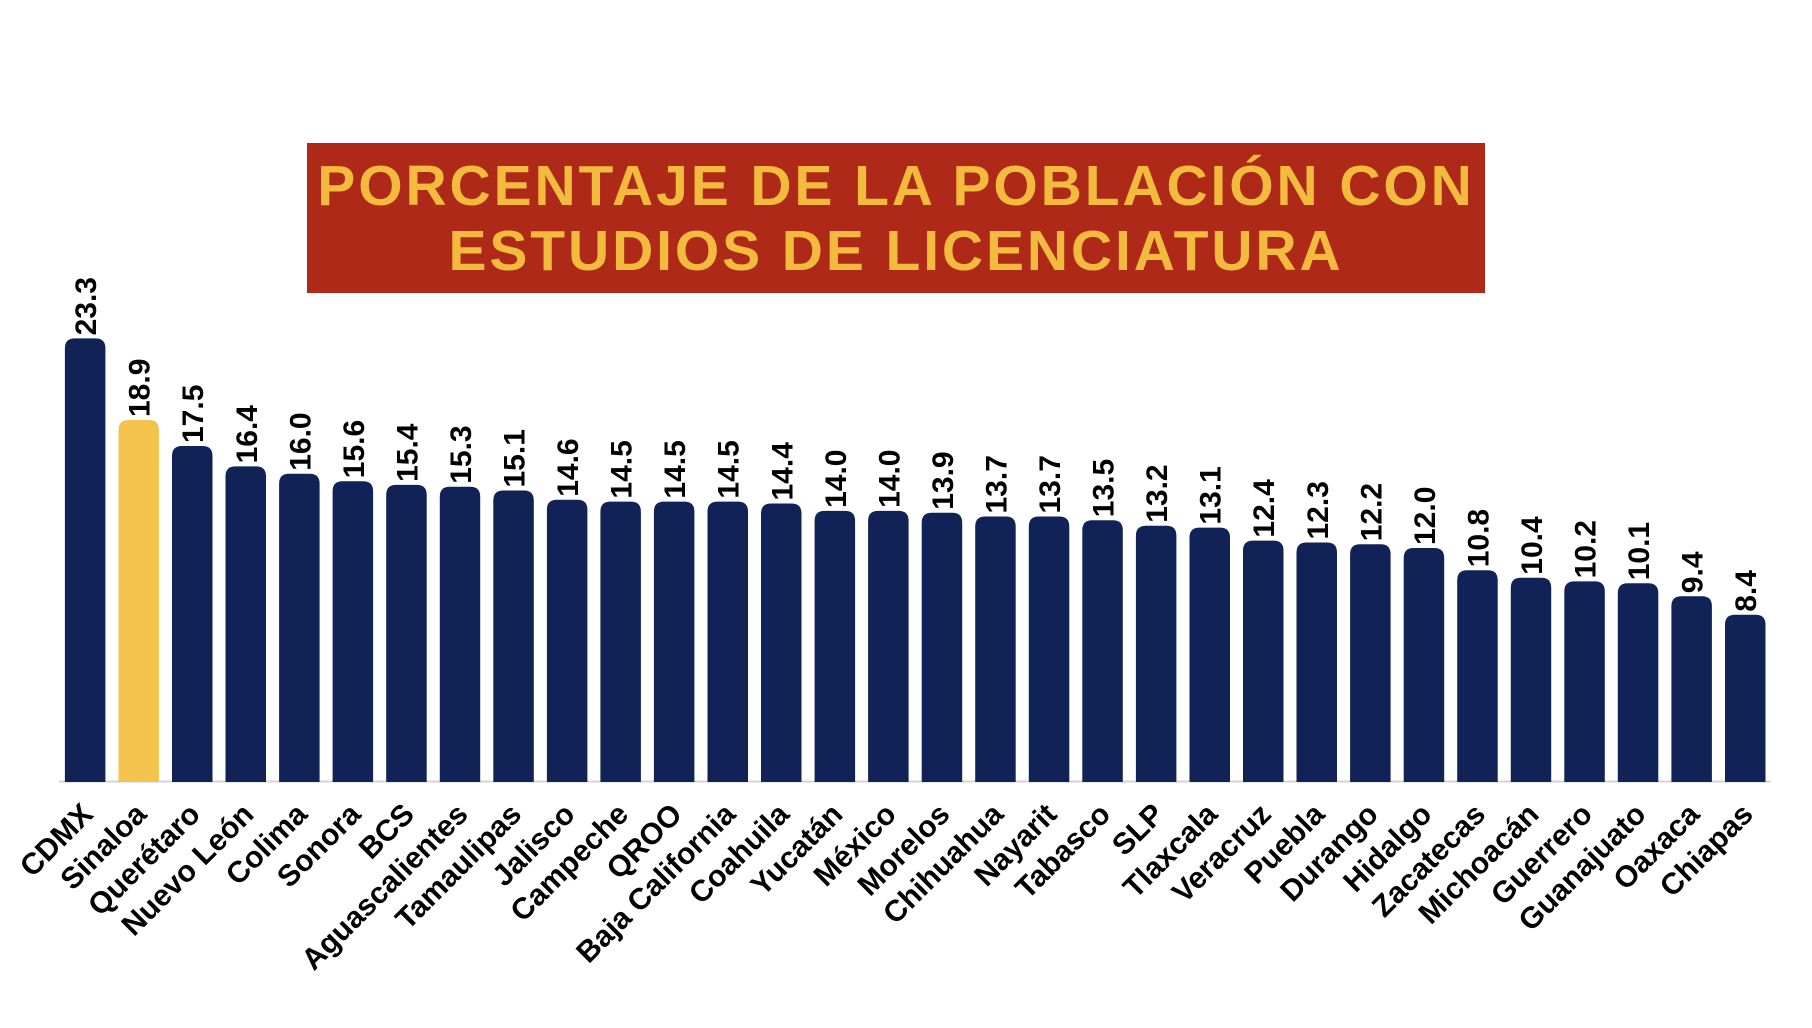 Image resolution: width=1812 pixels, height=1028 pixels. I want to click on svg-text: 13.9, so click(943, 480).